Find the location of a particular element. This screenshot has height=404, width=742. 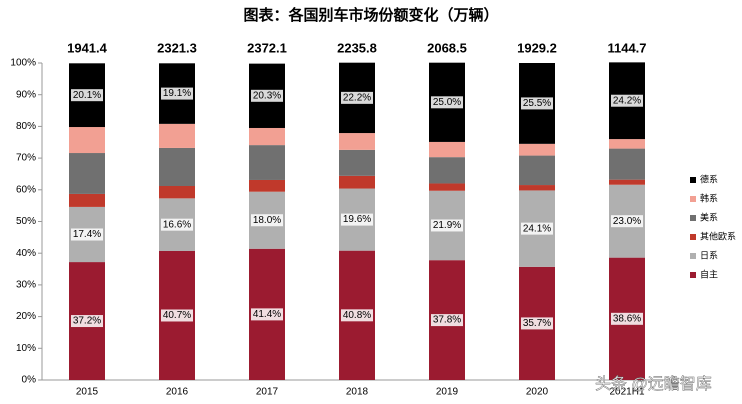

y-tick-label: 20% is located at coordinates (26, 316).